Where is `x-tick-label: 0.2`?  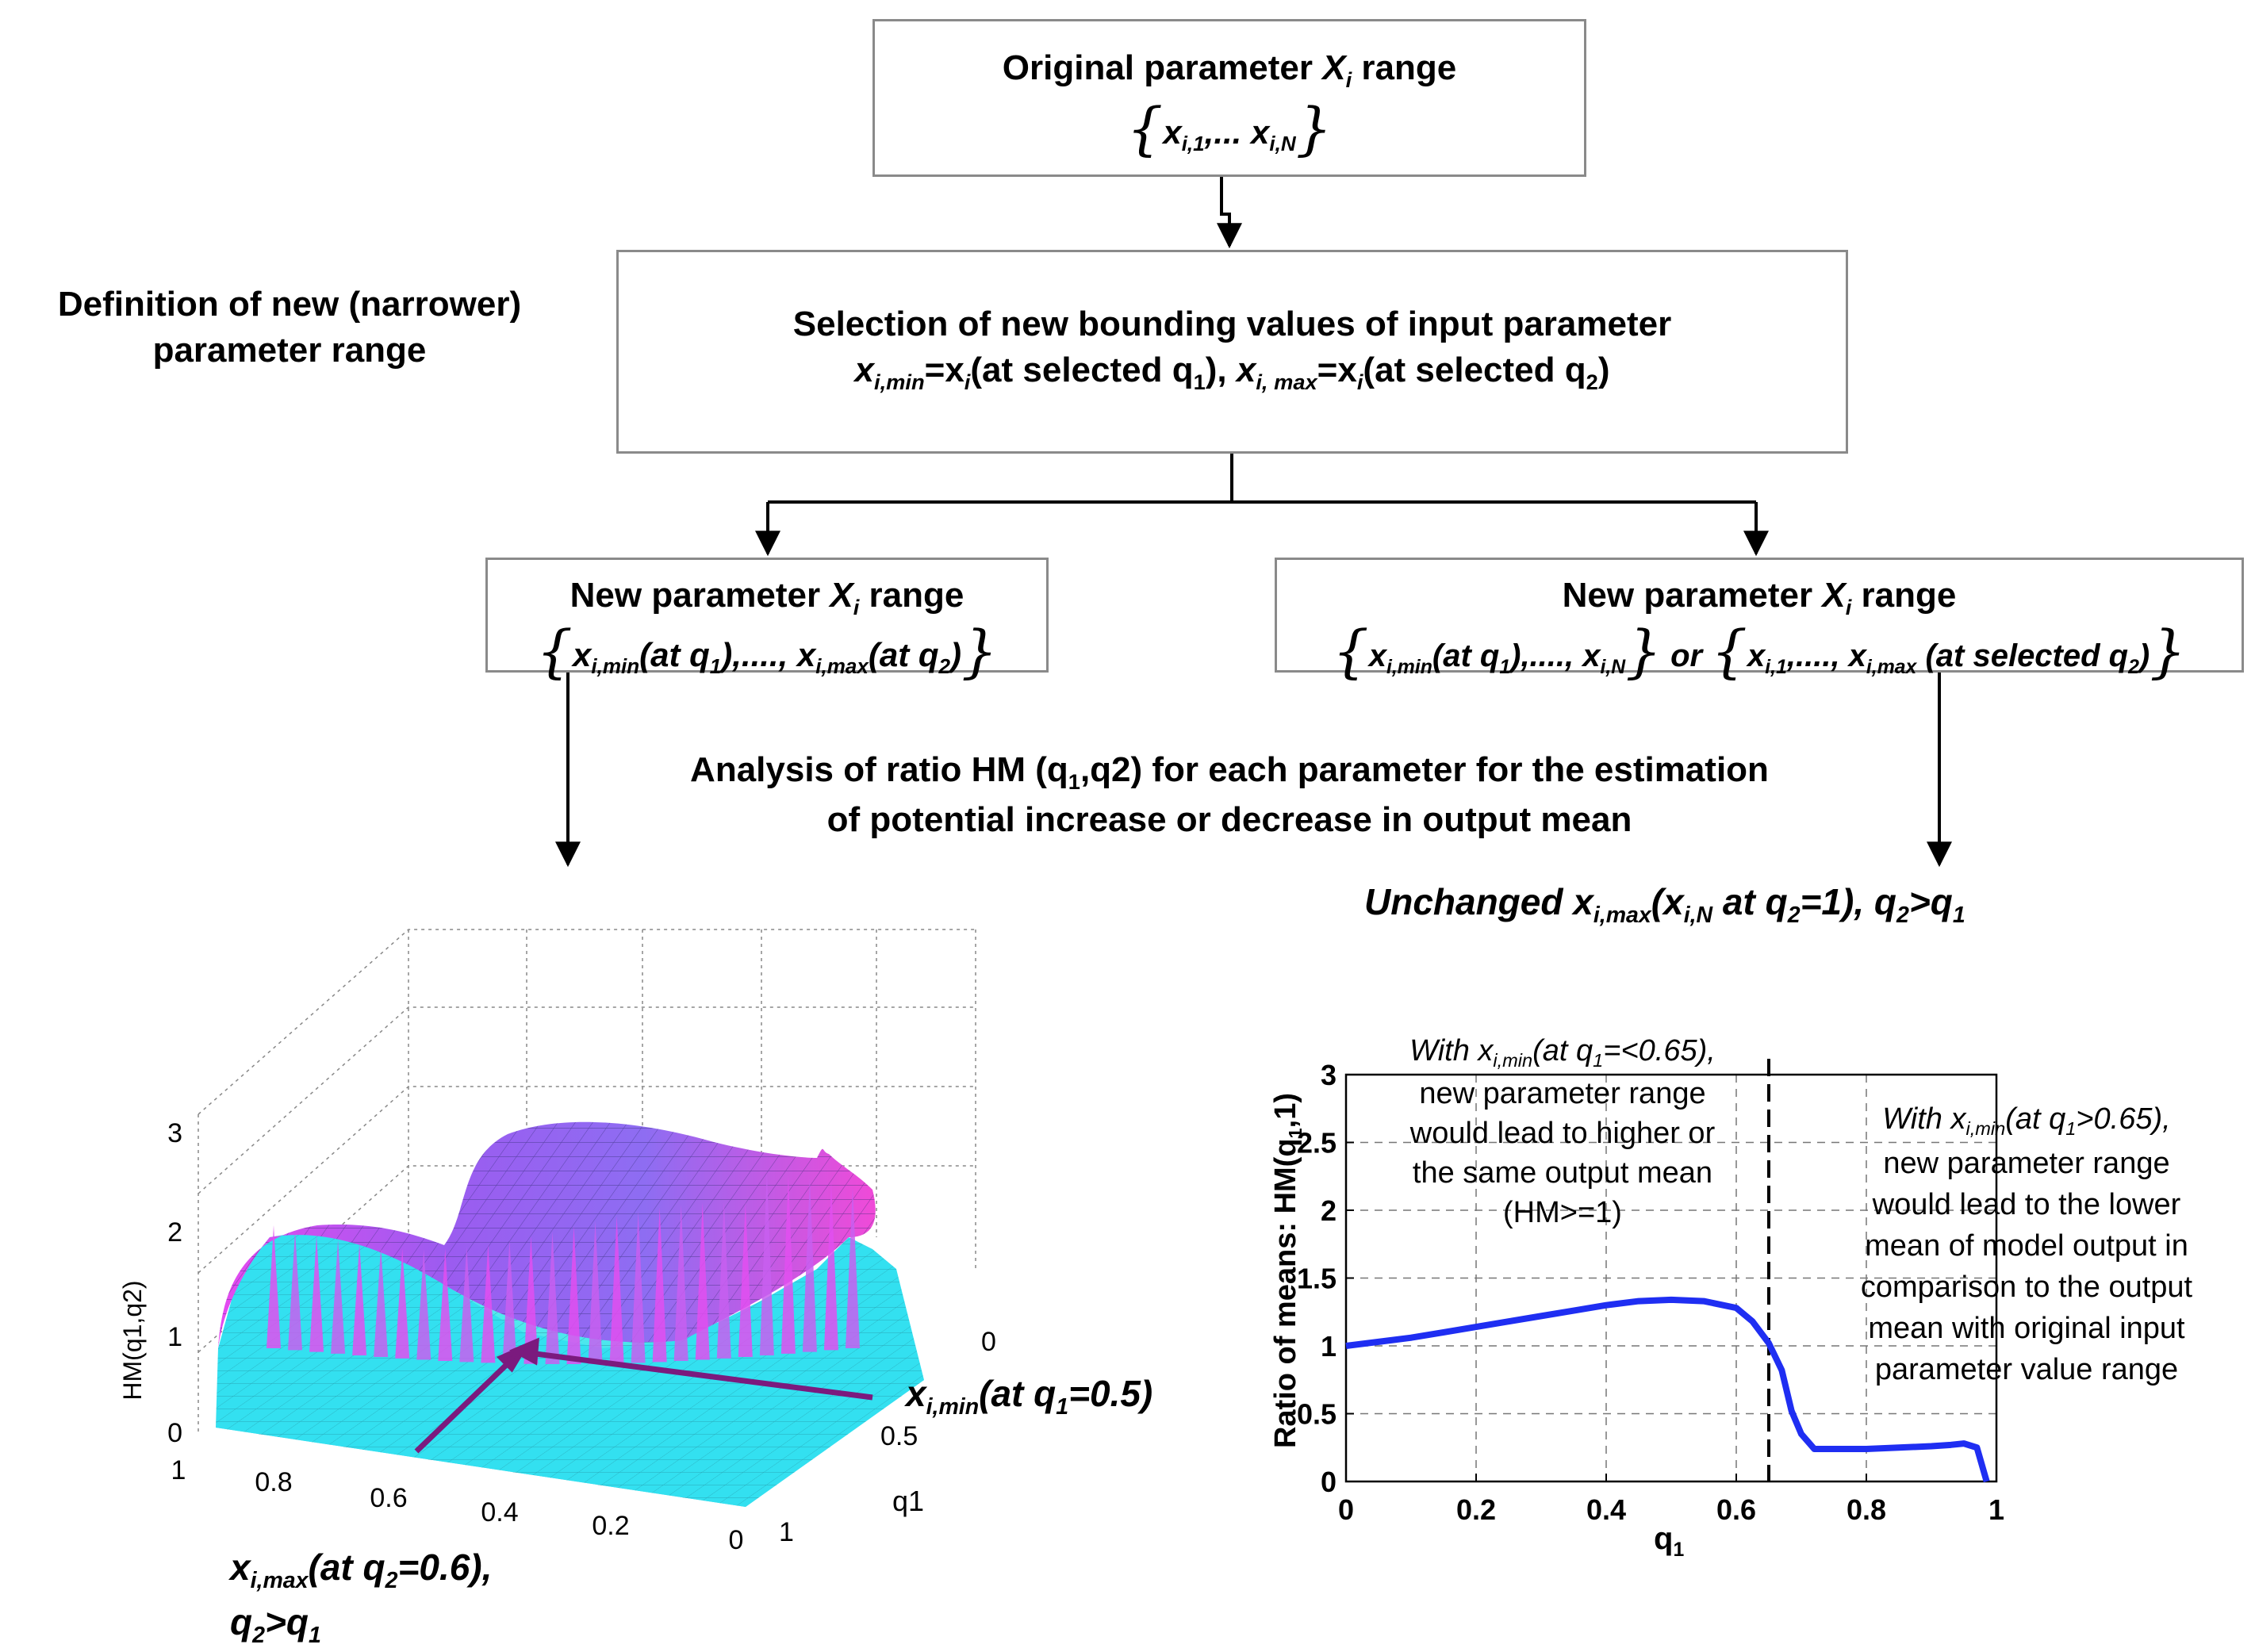
x-tick-label: 0.2 is located at coordinates (1476, 1509).